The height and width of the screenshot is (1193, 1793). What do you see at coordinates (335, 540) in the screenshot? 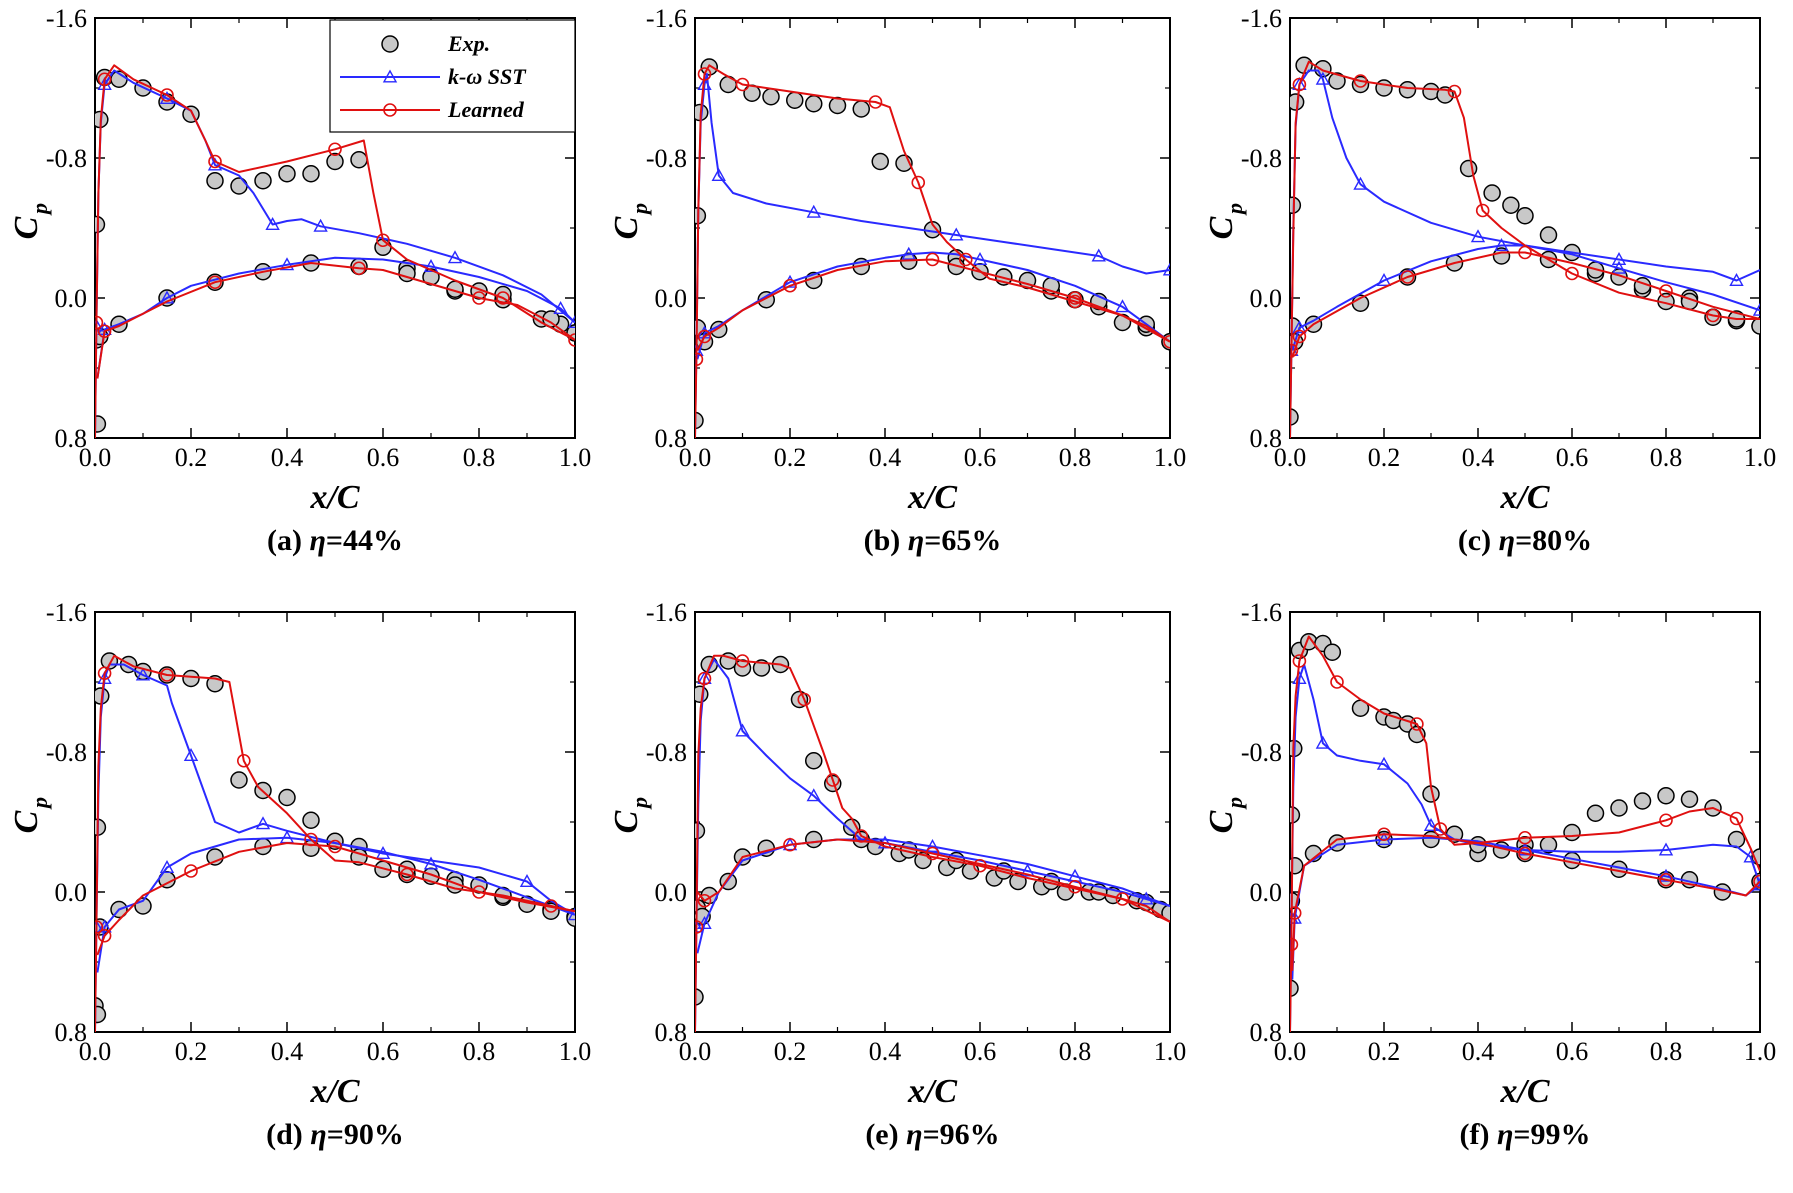
I see `panel-caption: (a) η=44%` at bounding box center [335, 540].